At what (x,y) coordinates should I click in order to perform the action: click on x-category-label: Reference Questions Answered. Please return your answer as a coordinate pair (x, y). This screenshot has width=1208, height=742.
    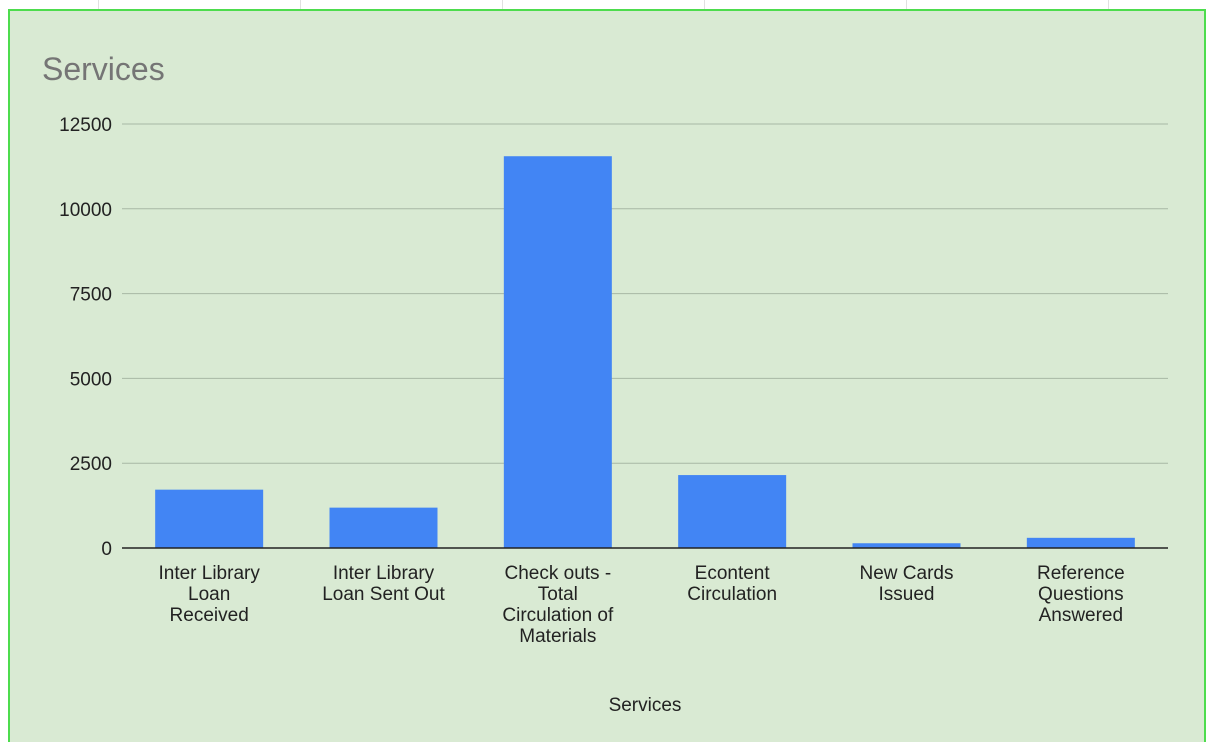
    Looking at the image, I should click on (1081, 594).